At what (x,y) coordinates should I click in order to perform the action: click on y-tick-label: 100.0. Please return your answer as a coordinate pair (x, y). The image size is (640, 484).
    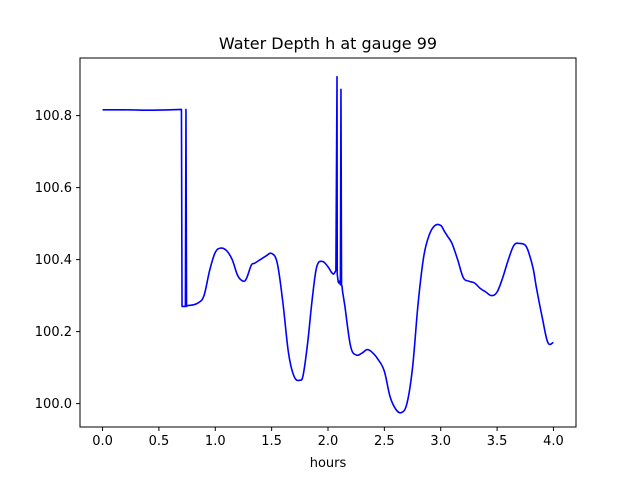
    Looking at the image, I should click on (53, 404).